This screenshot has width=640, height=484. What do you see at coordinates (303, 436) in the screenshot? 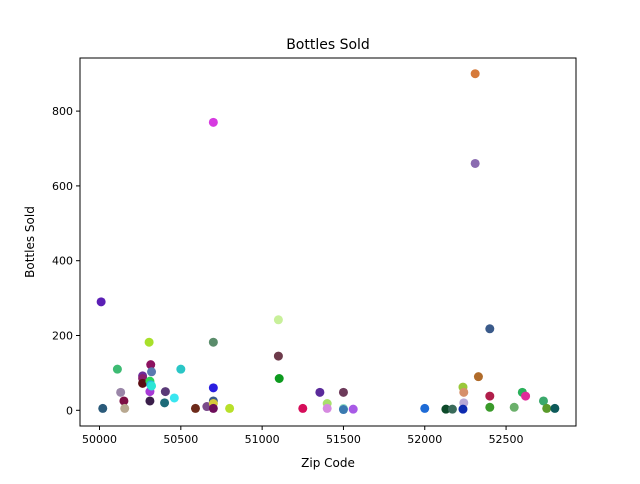
I see `x-axis-ticks: 50000 50500 51000 51500 52000 52500` at bounding box center [303, 436].